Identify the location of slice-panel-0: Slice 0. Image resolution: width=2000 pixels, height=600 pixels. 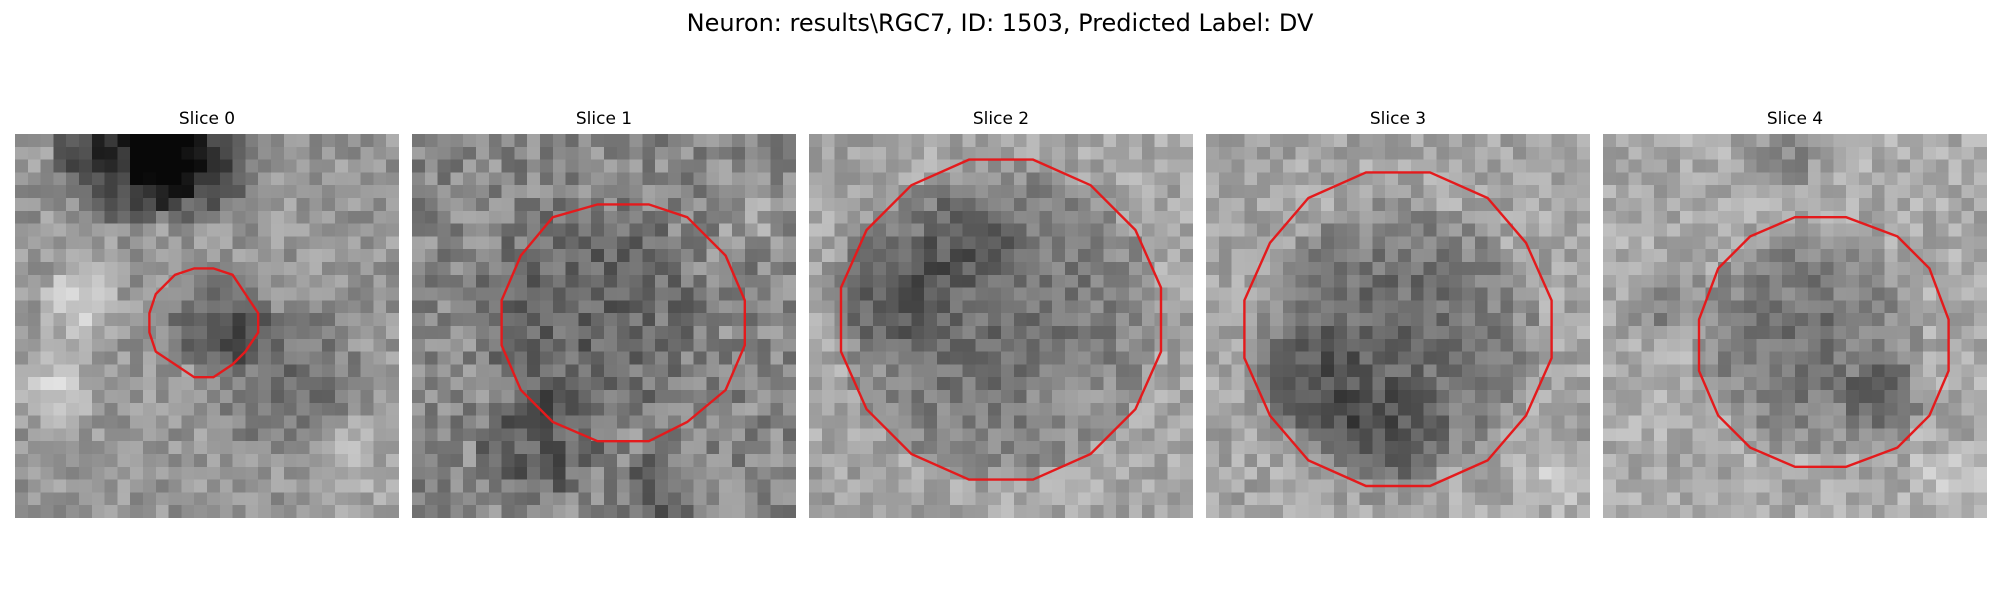
(207, 313).